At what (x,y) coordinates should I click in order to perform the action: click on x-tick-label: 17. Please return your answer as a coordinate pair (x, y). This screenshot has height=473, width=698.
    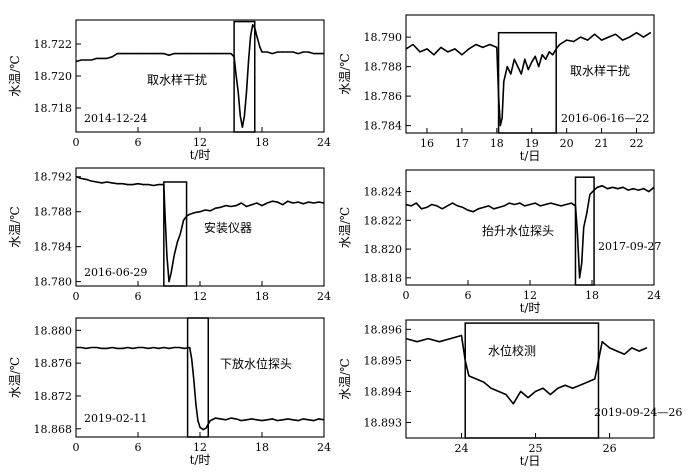
    Looking at the image, I should click on (462, 143).